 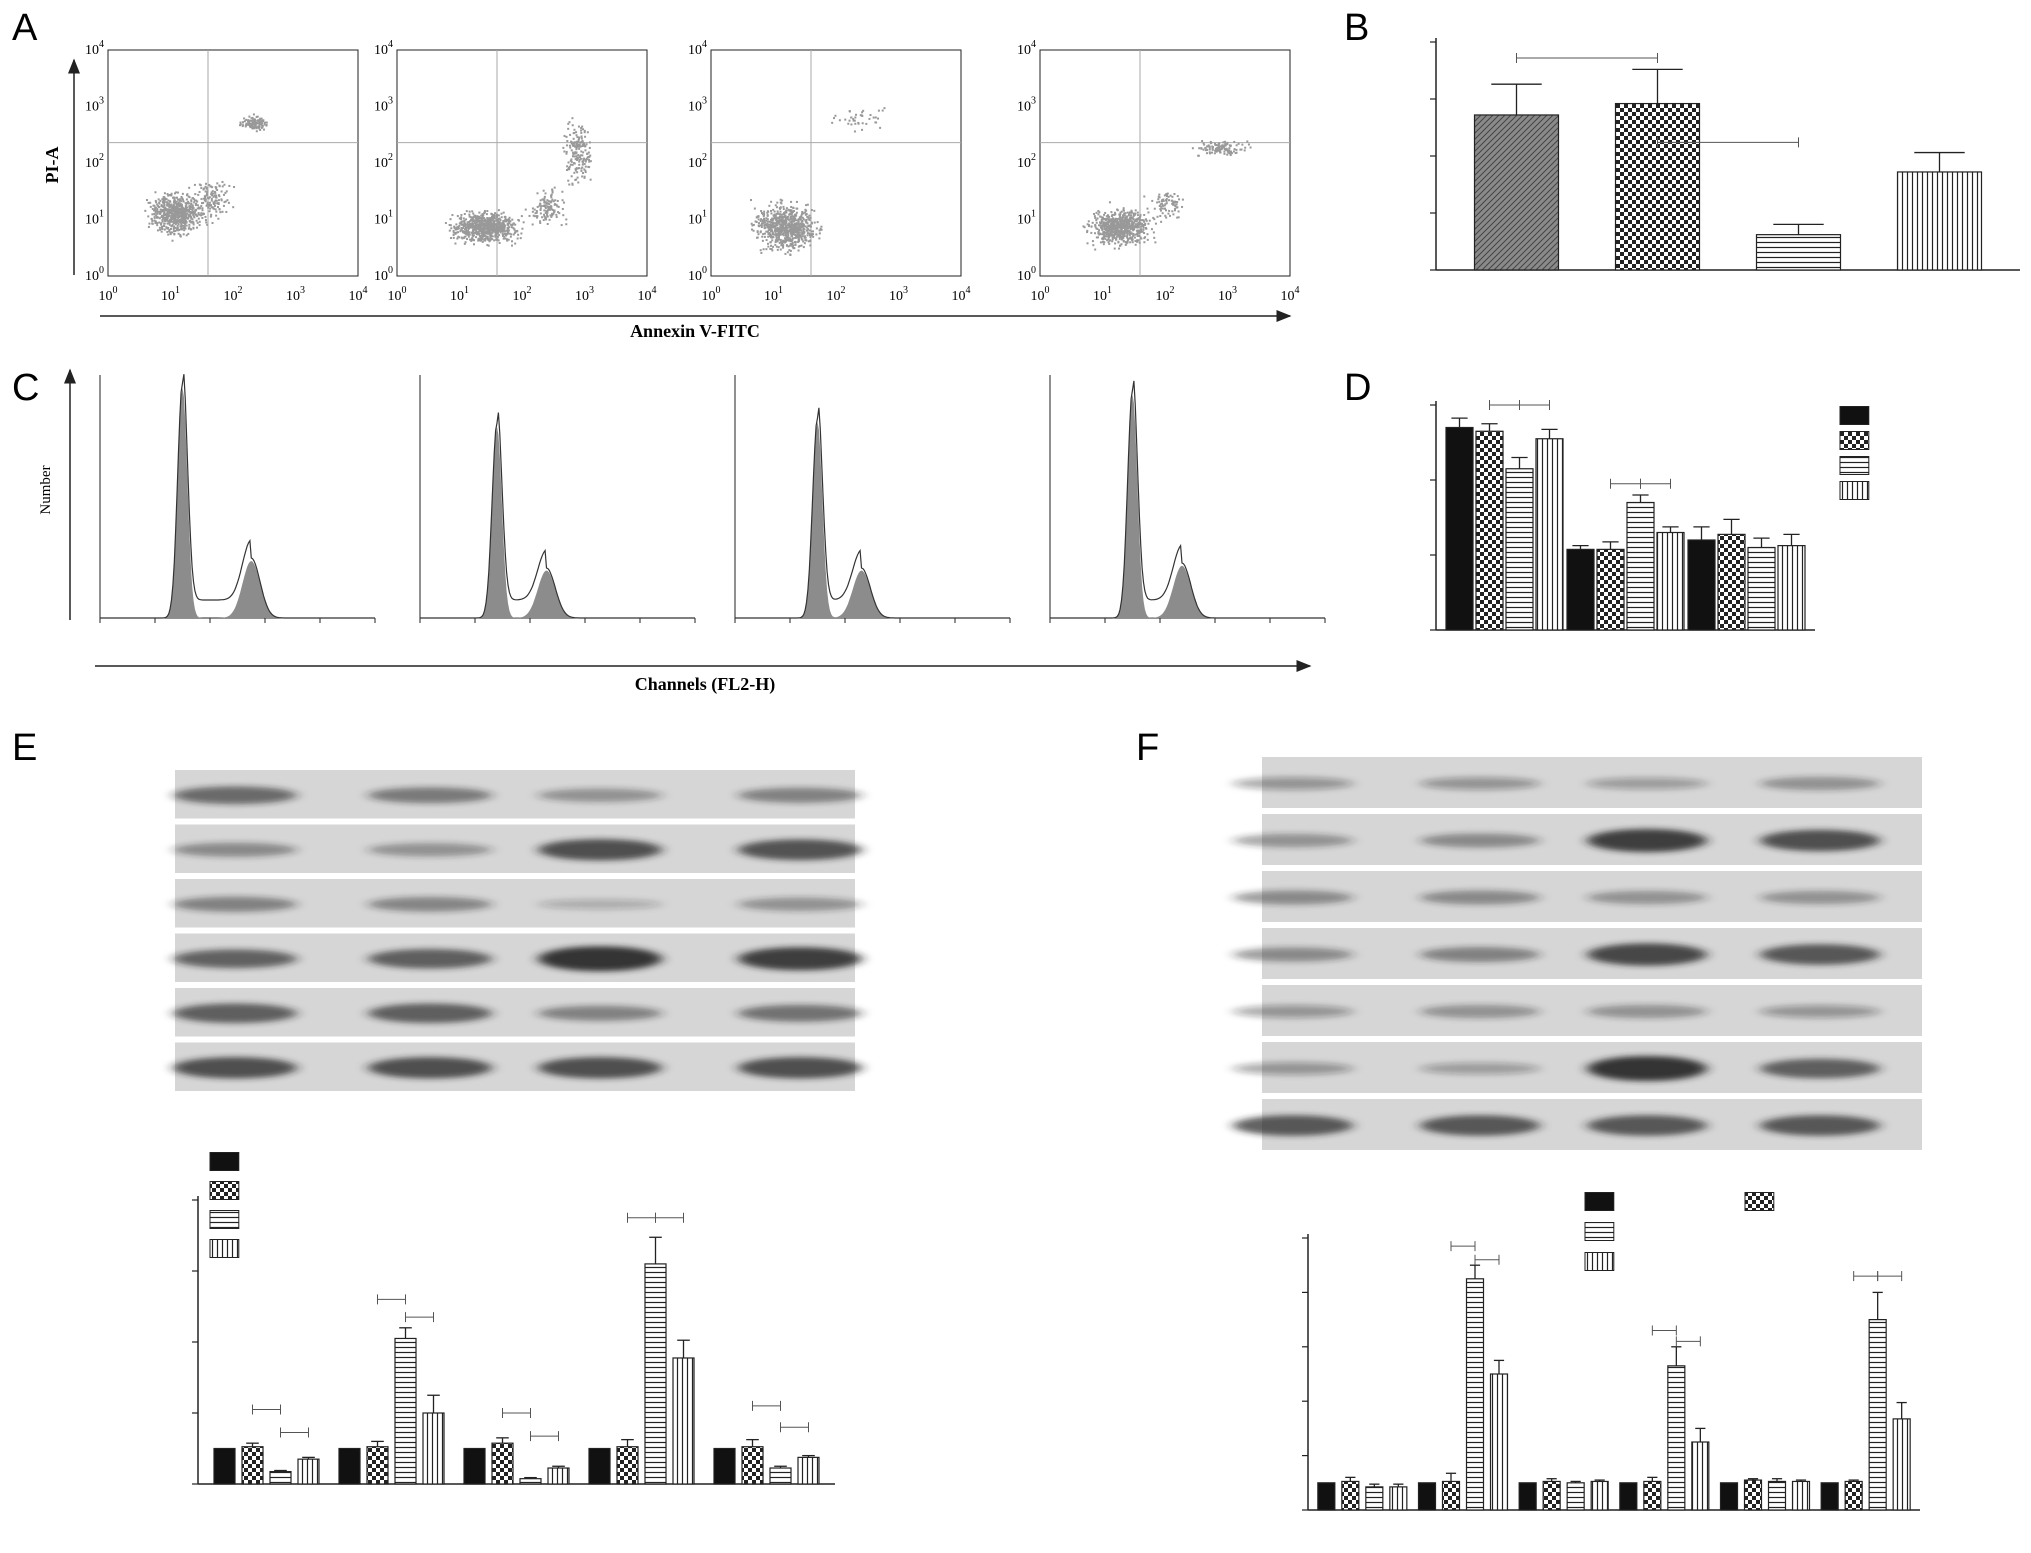 What do you see at coordinates (383, 218) in the screenshot?
I see `y-tick-label: 101` at bounding box center [383, 218].